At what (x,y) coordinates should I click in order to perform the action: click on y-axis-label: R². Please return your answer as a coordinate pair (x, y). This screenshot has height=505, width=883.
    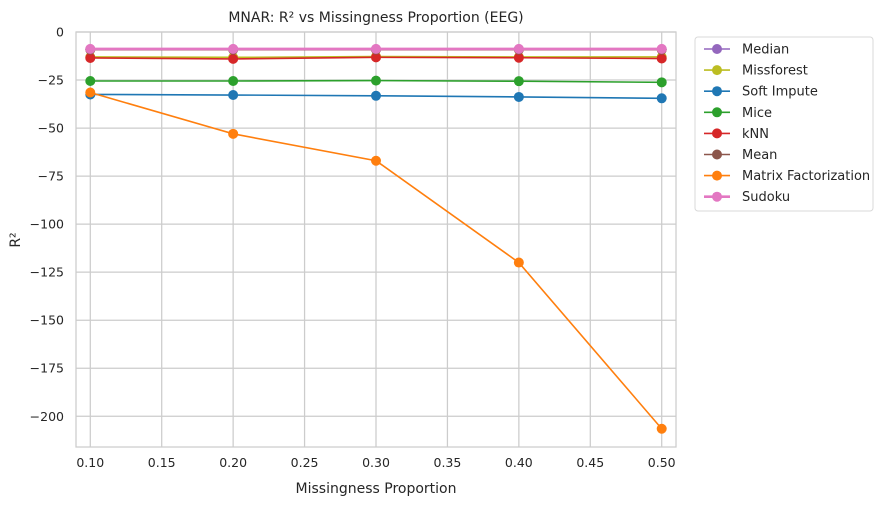
    Looking at the image, I should click on (16, 239).